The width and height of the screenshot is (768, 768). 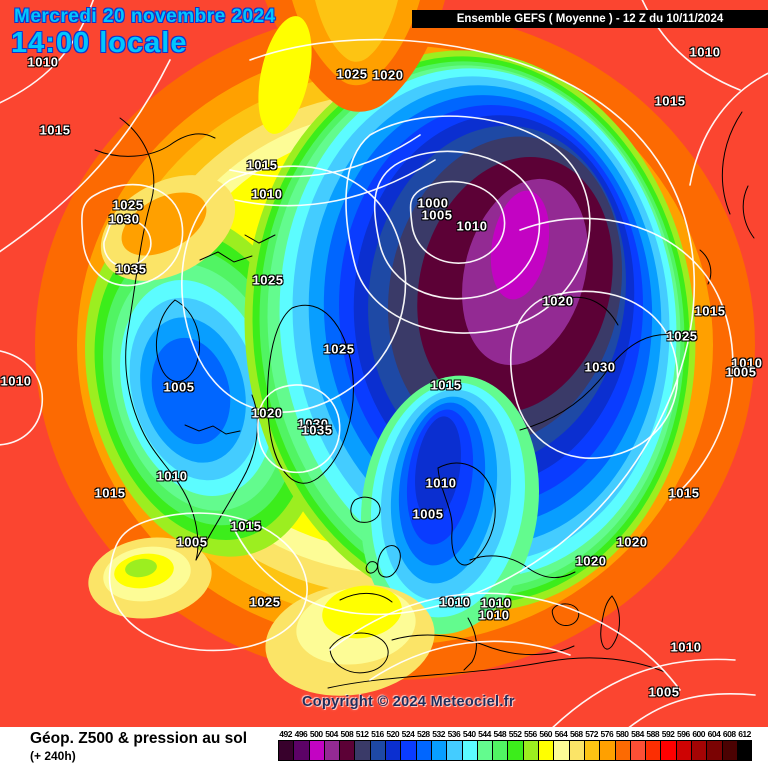 What do you see at coordinates (622, 734) in the screenshot?
I see `colorbar-tick: 580` at bounding box center [622, 734].